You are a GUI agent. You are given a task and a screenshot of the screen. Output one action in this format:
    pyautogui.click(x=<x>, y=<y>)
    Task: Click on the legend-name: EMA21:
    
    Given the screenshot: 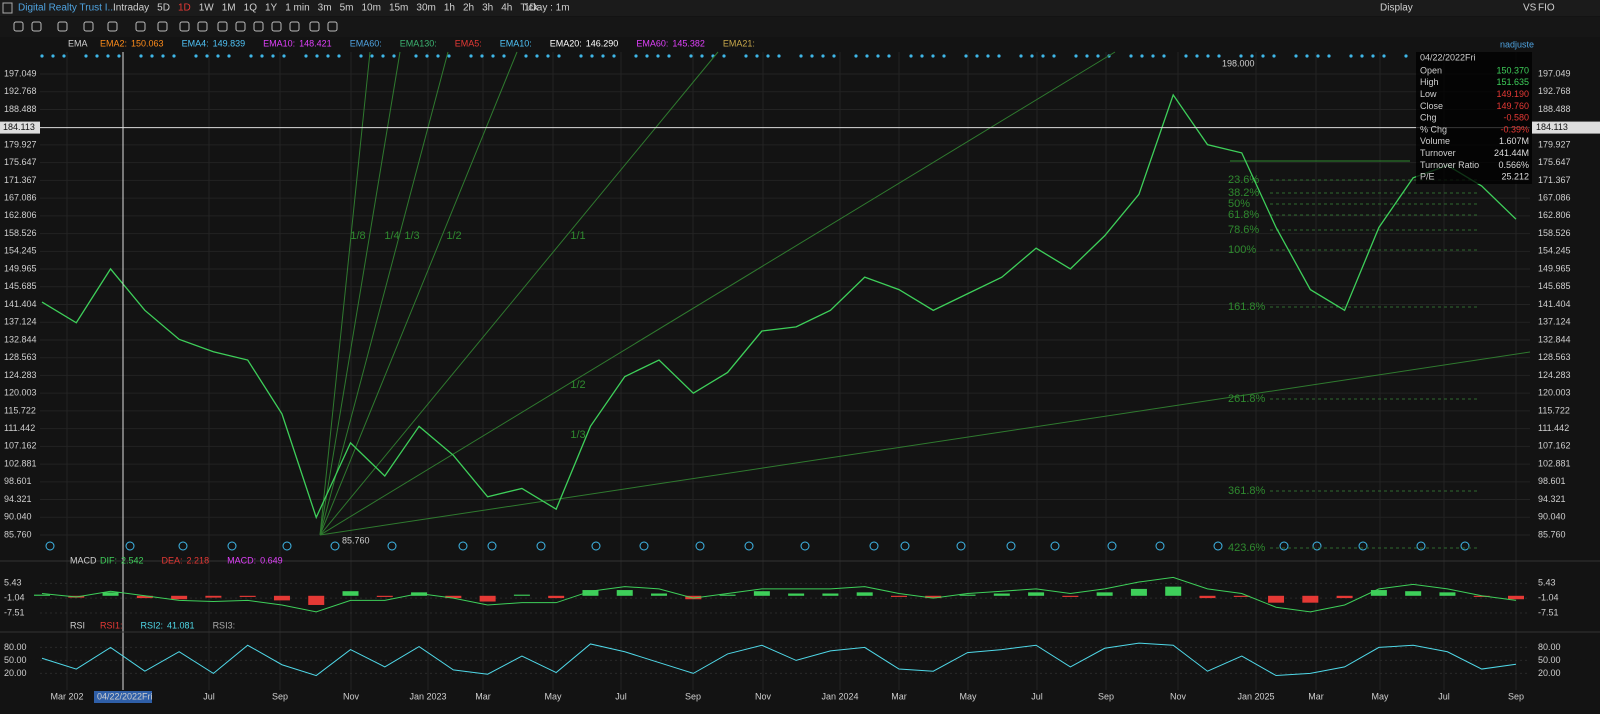 What is the action you would take?
    pyautogui.click(x=739, y=43)
    